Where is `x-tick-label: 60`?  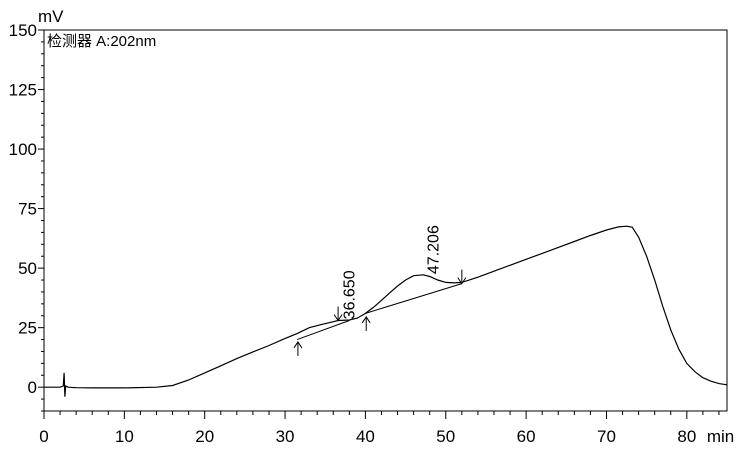 x-tick-label: 60 is located at coordinates (526, 436).